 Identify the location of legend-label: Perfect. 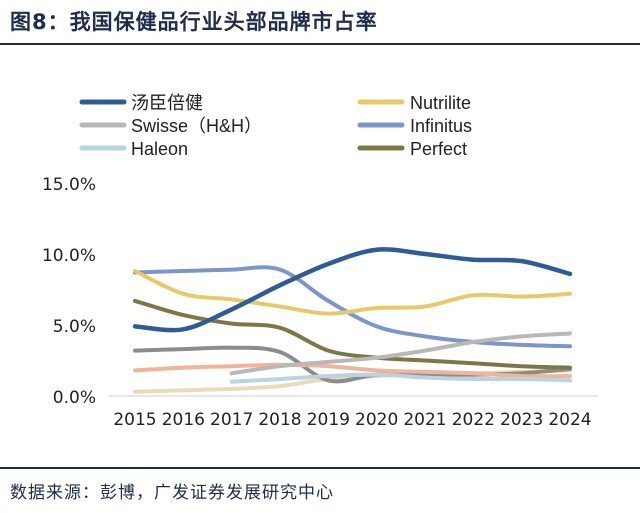
(438, 149).